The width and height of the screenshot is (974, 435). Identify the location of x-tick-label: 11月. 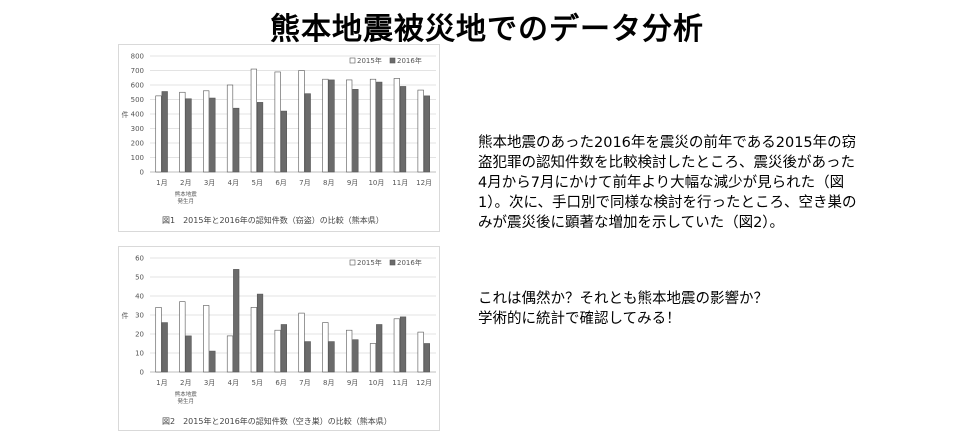
(400, 383).